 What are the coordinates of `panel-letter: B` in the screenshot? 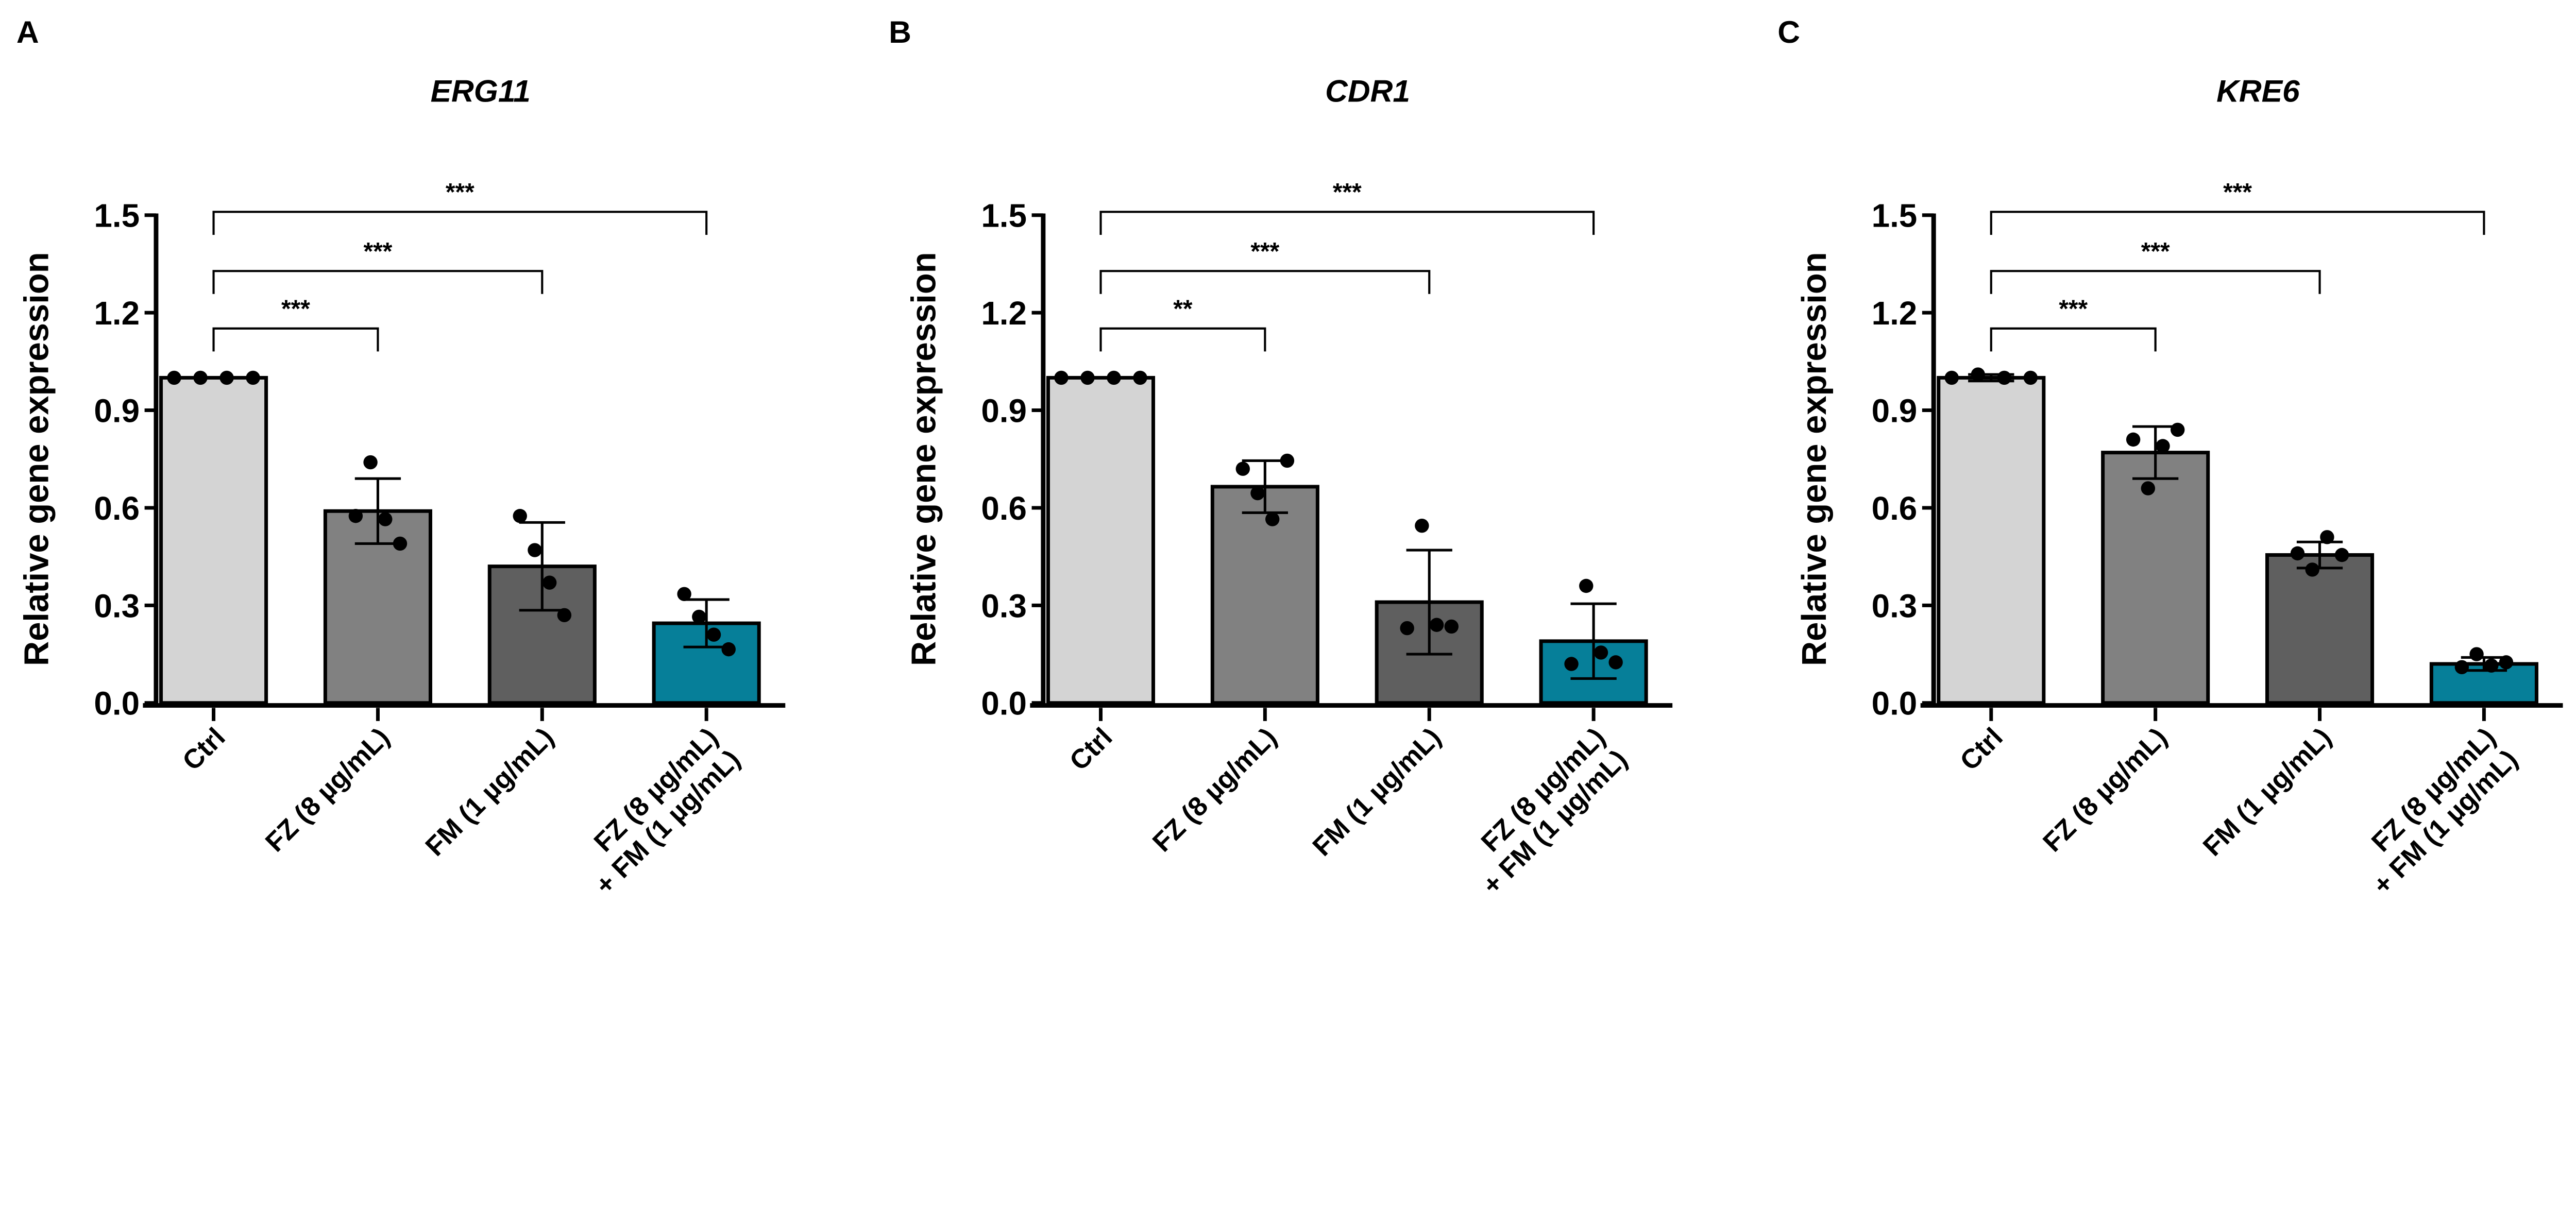 It's located at (900, 31).